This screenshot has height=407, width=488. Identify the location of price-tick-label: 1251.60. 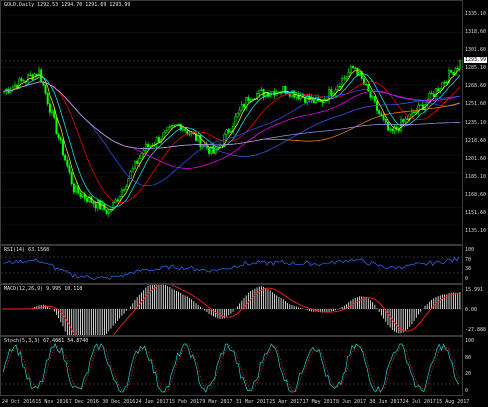
(476, 104).